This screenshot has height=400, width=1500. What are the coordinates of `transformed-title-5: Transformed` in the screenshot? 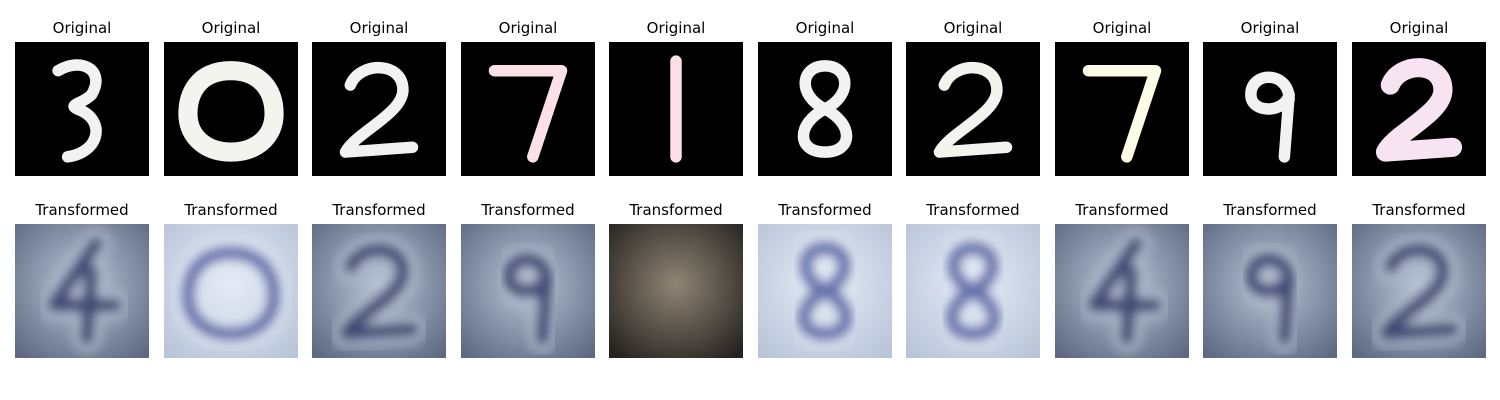 It's located at (676, 210).